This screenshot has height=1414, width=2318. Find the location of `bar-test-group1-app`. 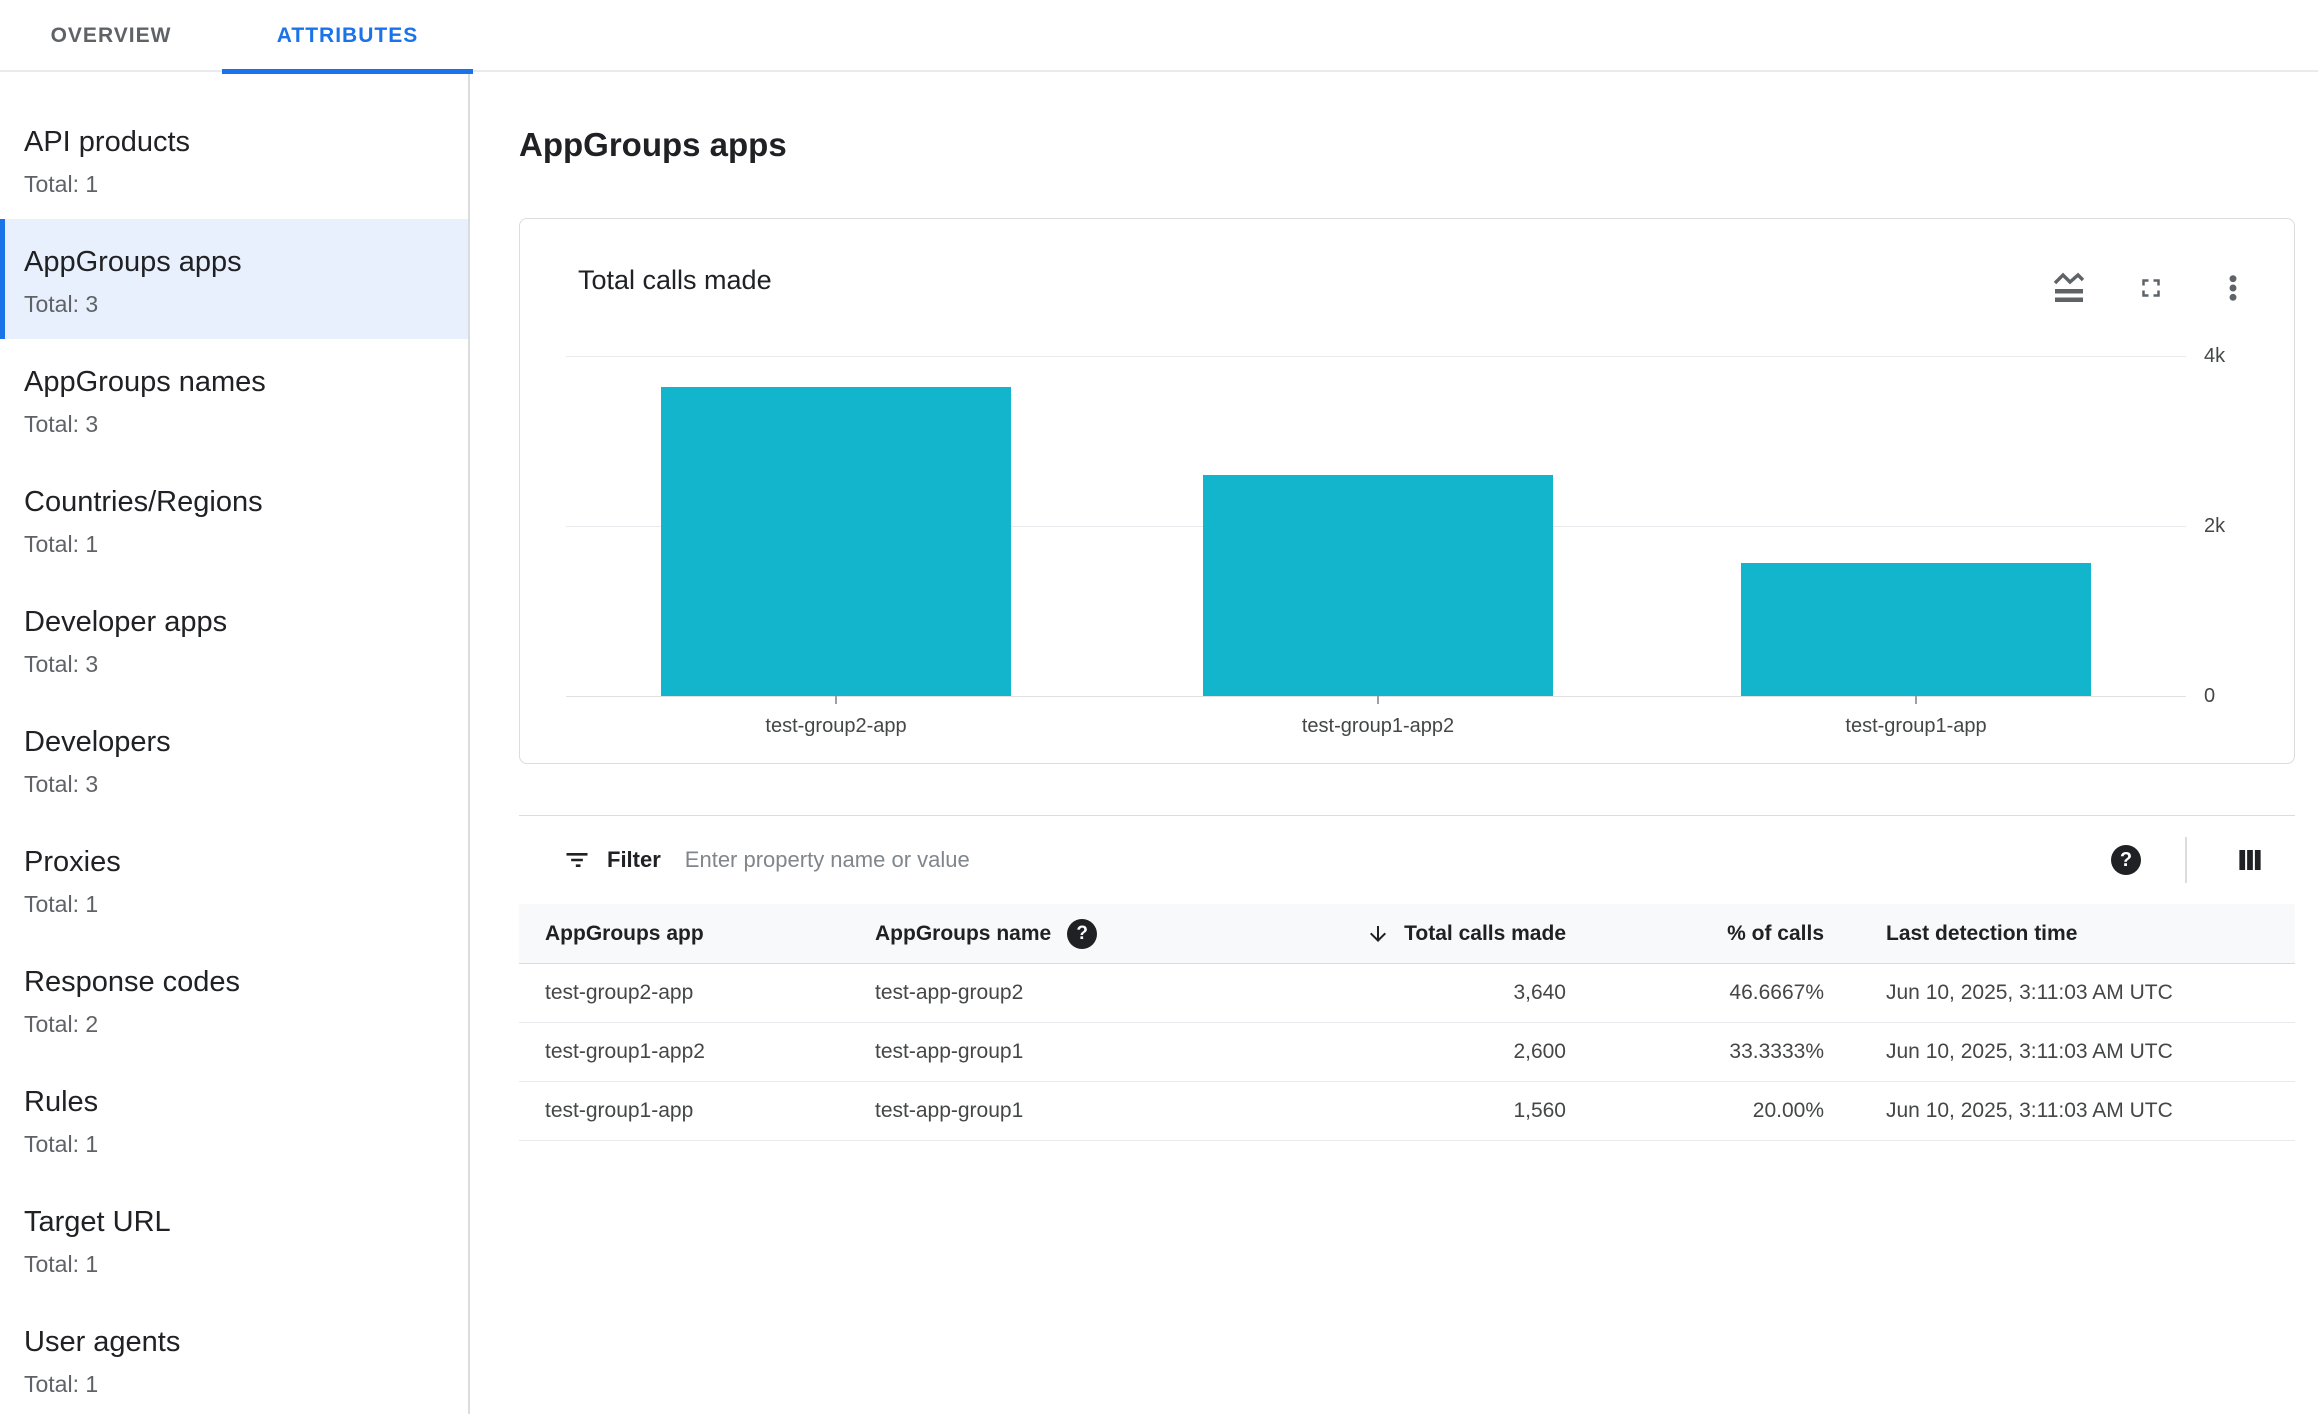

bar-test-group1-app is located at coordinates (1916, 629).